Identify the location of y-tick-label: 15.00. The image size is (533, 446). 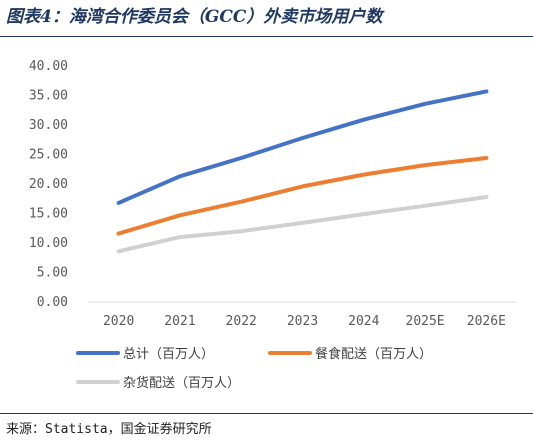
(48, 214).